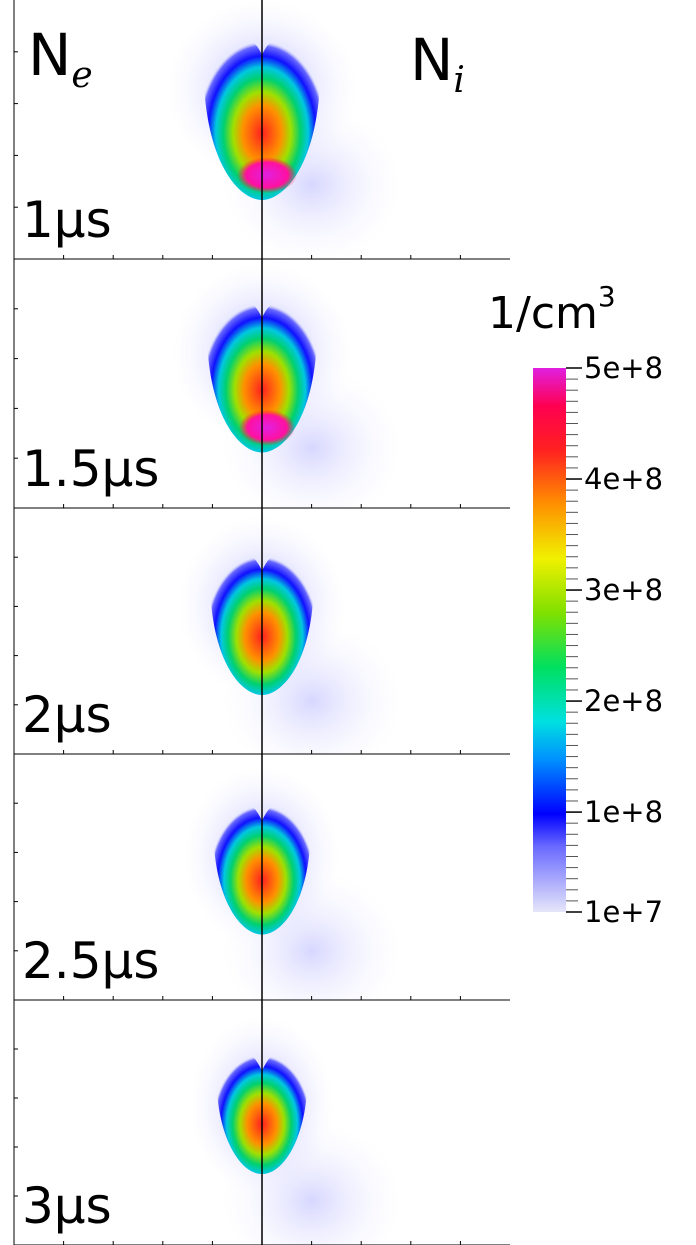 Image resolution: width=696 pixels, height=1245 pixels. What do you see at coordinates (67, 1206) in the screenshot?
I see `time-label: 3μs` at bounding box center [67, 1206].